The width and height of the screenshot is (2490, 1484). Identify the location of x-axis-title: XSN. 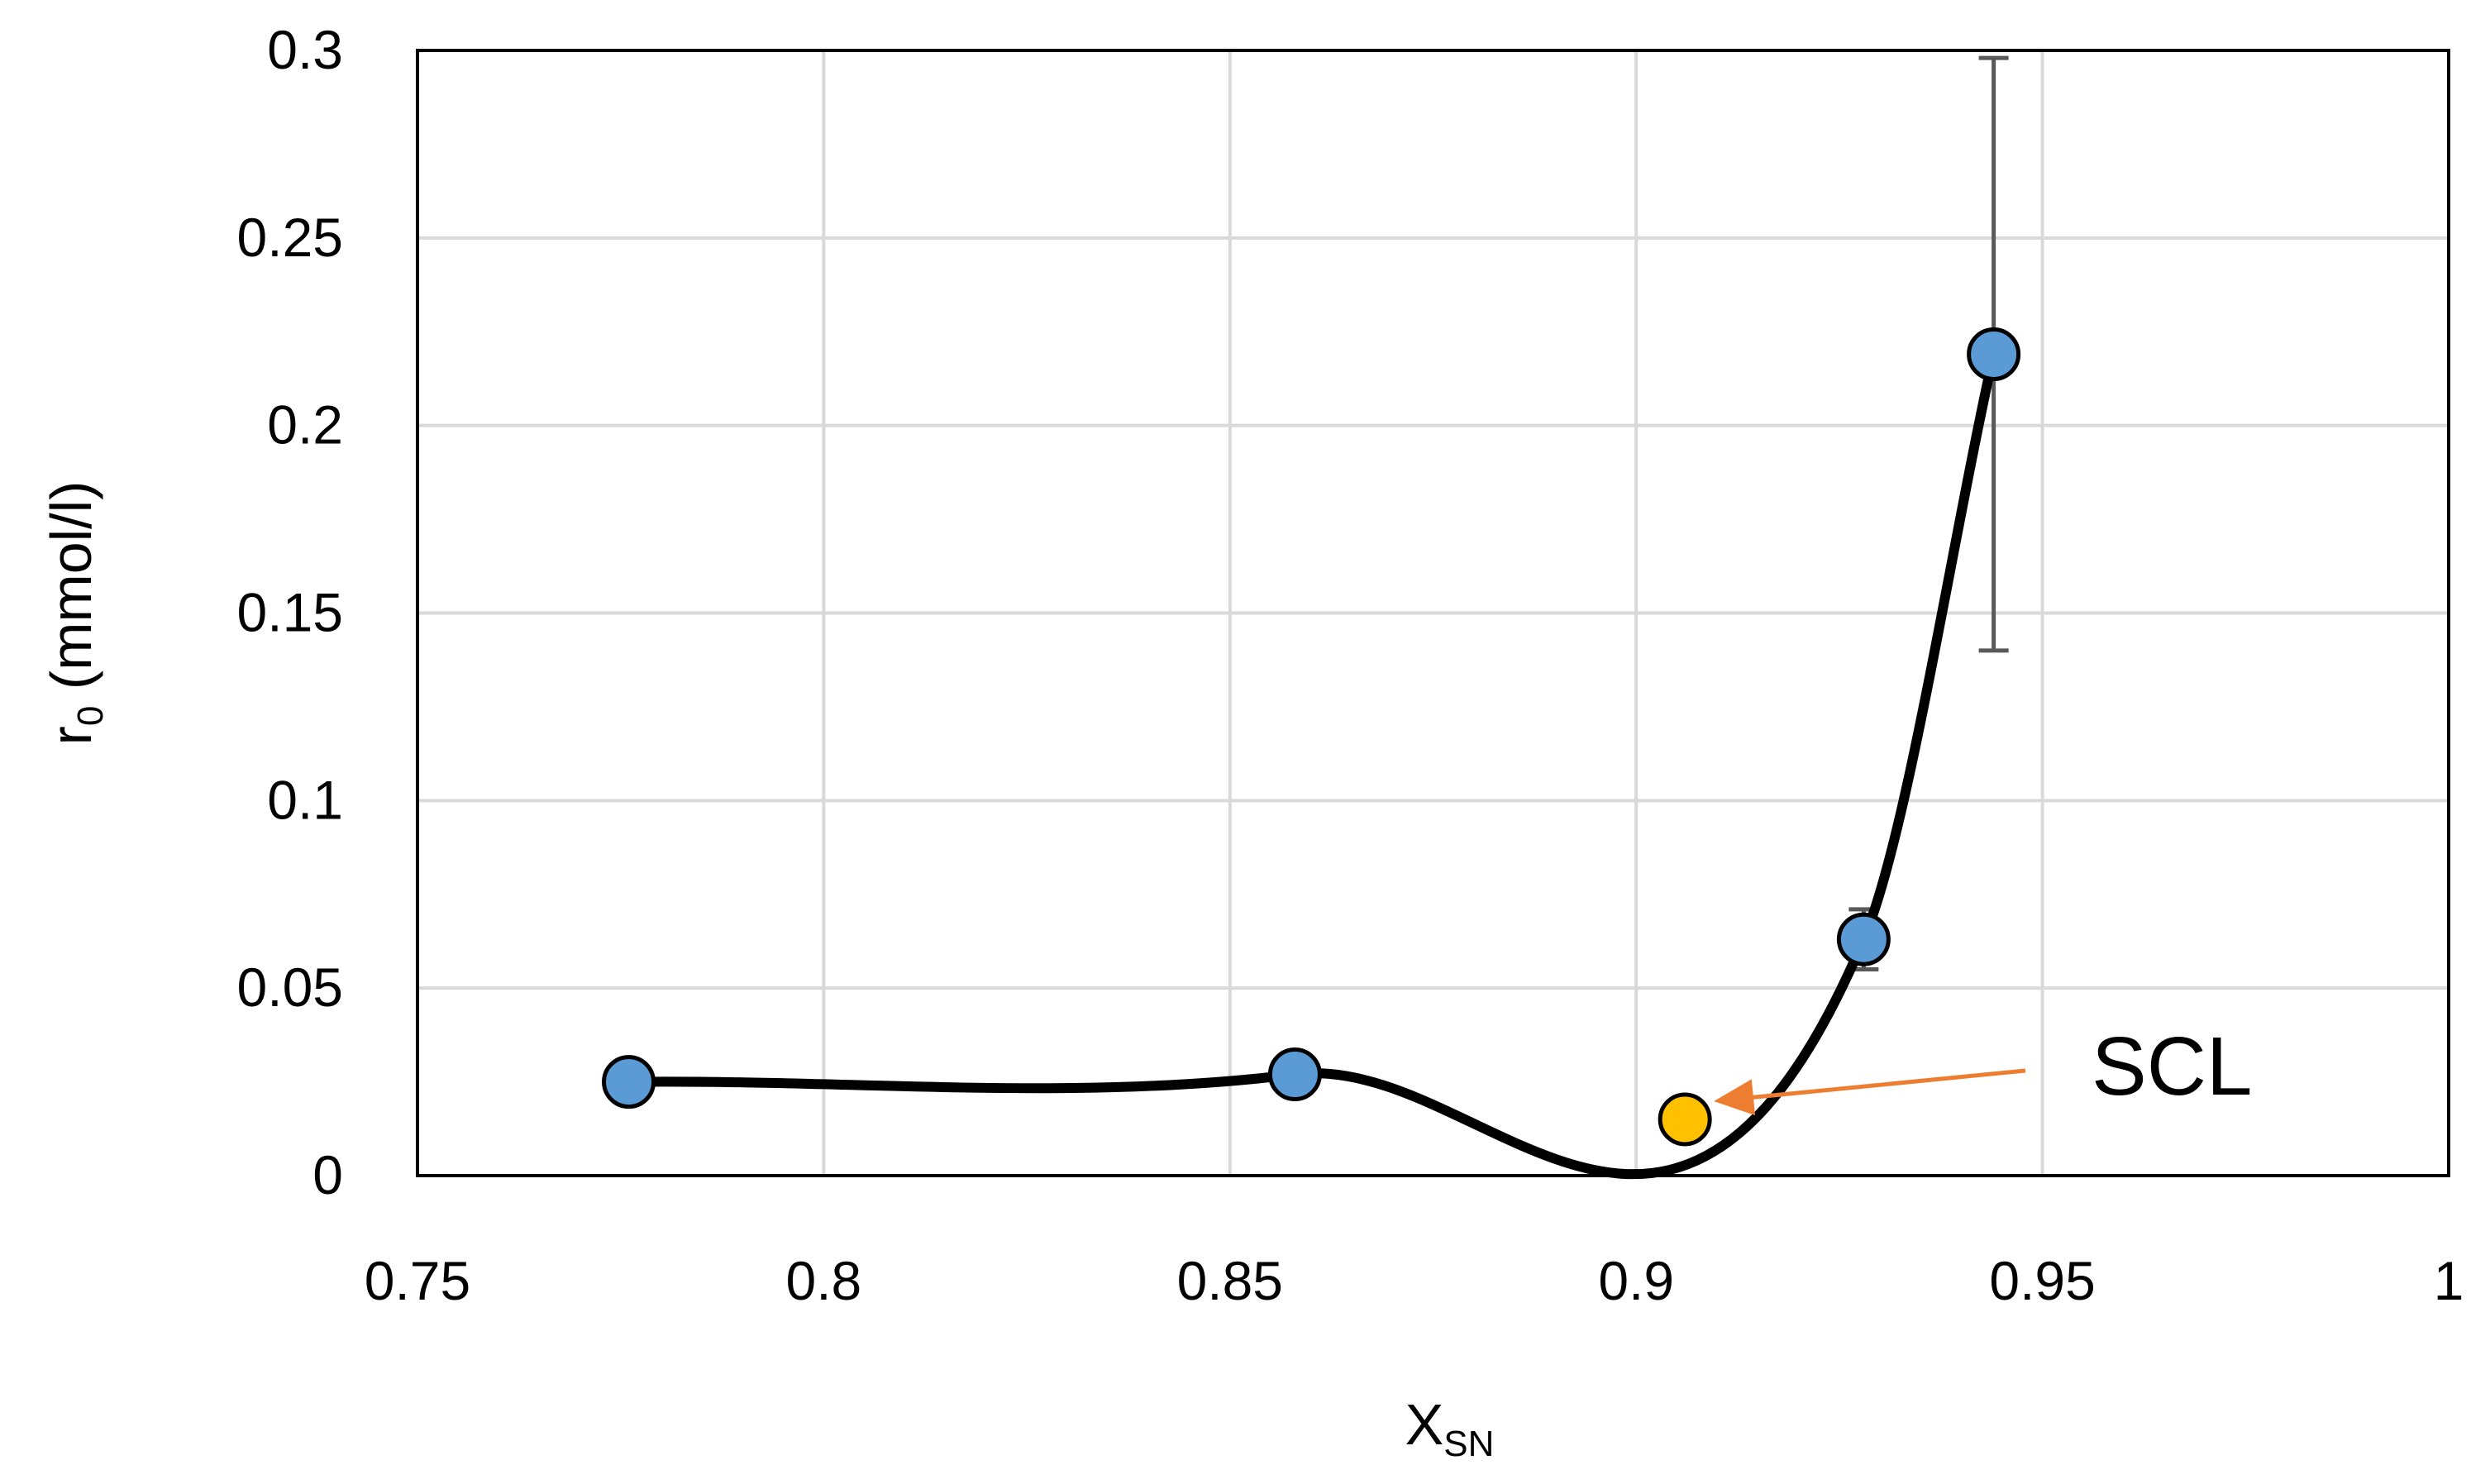
(1450, 1428).